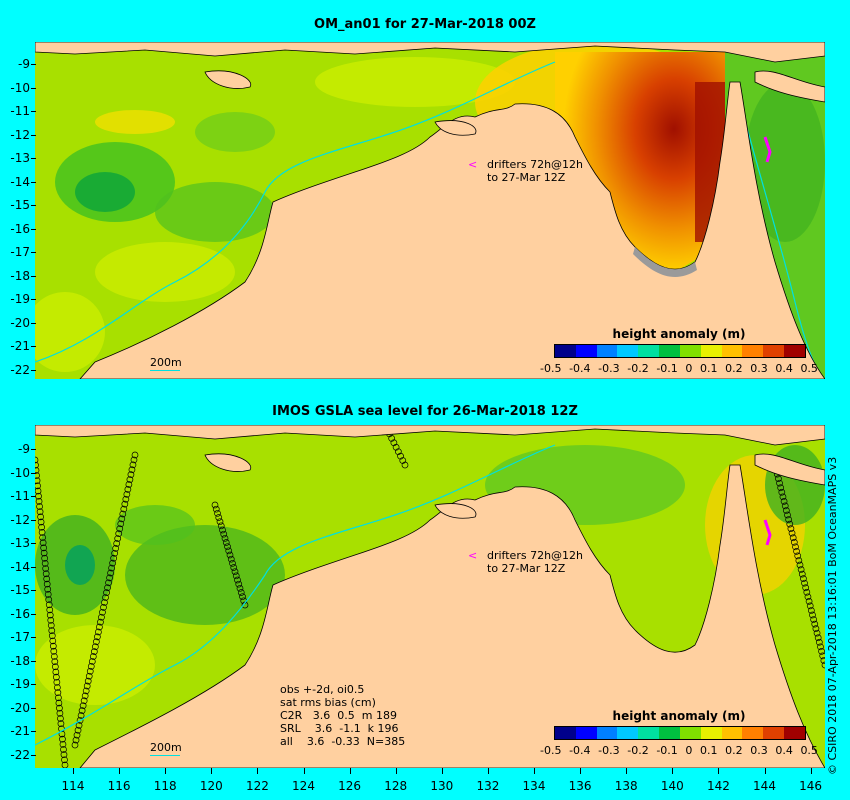  What do you see at coordinates (679, 334) in the screenshot?
I see `top-colorbar-title: height anomaly (m)` at bounding box center [679, 334].